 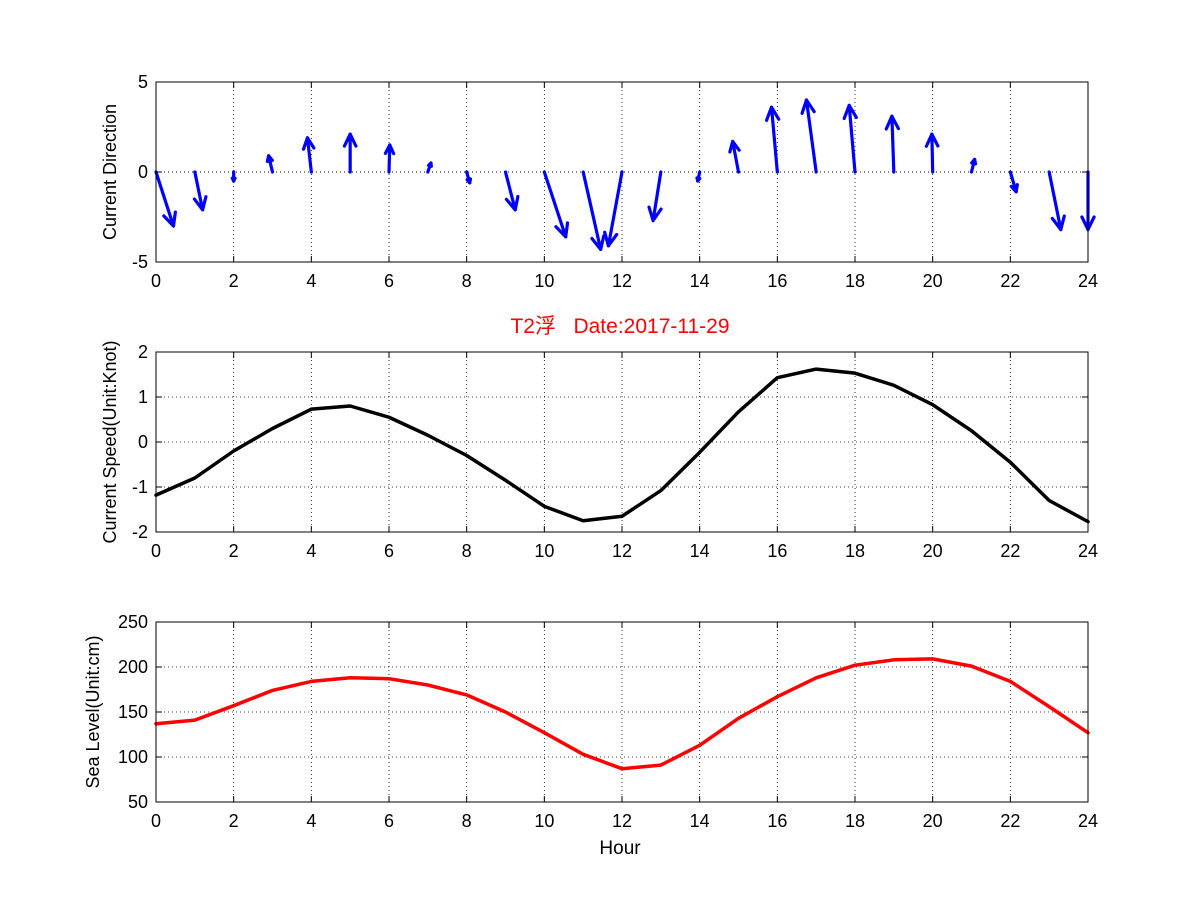 I want to click on speed-line, so click(x=622, y=445).